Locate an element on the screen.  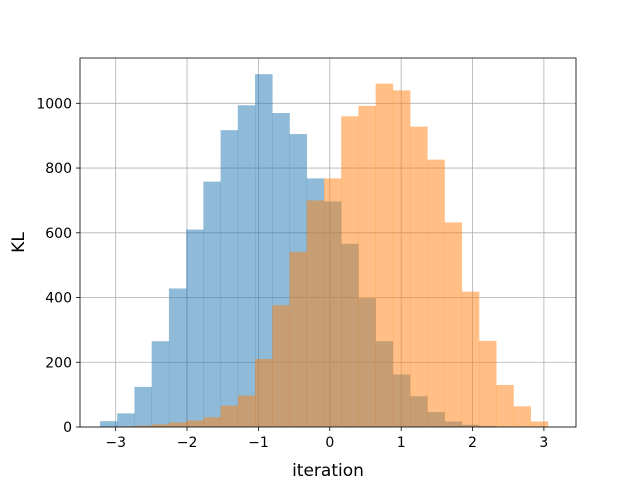
y-axis-ticks: 0 200 400 600 800 1000 is located at coordinates (58, 266).